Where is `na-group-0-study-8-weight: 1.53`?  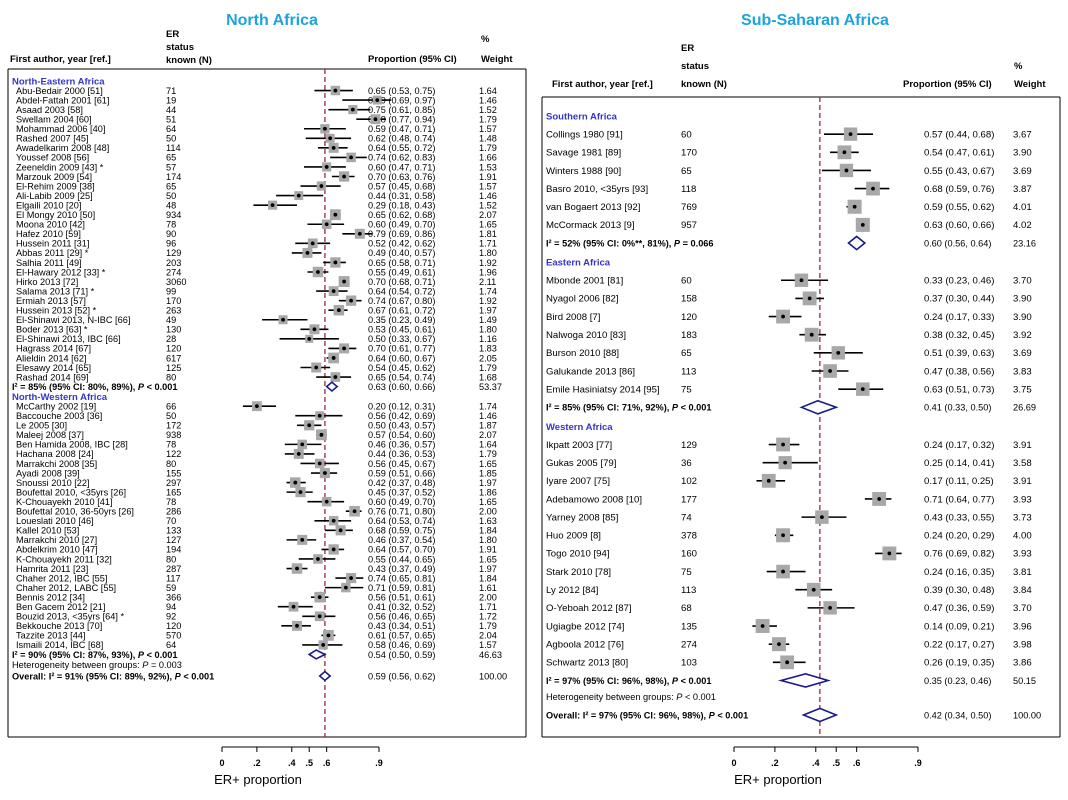 na-group-0-study-8-weight: 1.53 is located at coordinates (488, 167).